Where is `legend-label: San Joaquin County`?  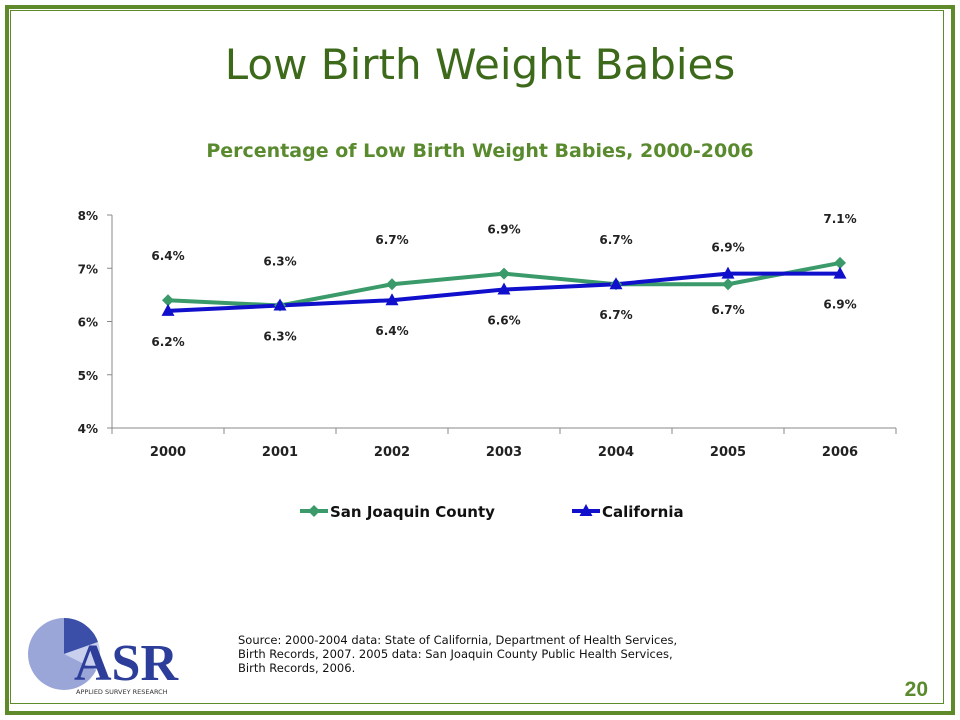
legend-label: San Joaquin County is located at coordinates (412, 512).